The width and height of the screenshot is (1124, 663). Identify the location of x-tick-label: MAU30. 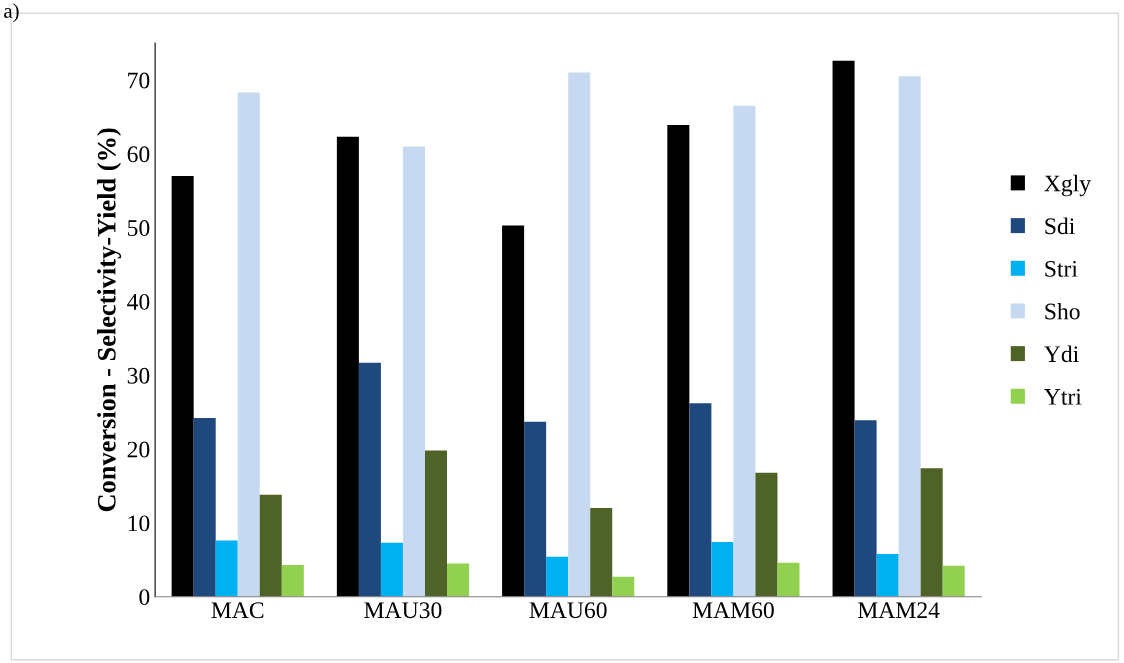
(403, 610).